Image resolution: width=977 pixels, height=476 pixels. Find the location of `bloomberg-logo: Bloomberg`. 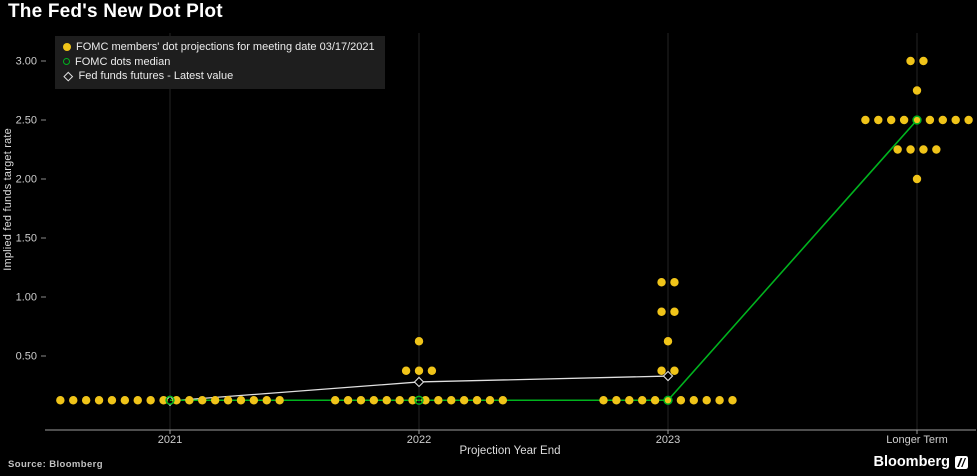

bloomberg-logo: Bloomberg is located at coordinates (920, 462).